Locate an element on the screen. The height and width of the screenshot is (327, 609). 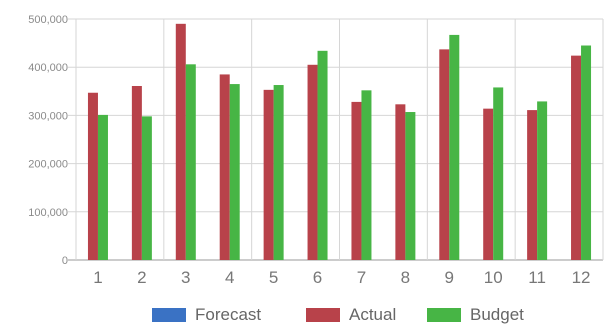
legend-label-actual: Actual is located at coordinates (372, 314).